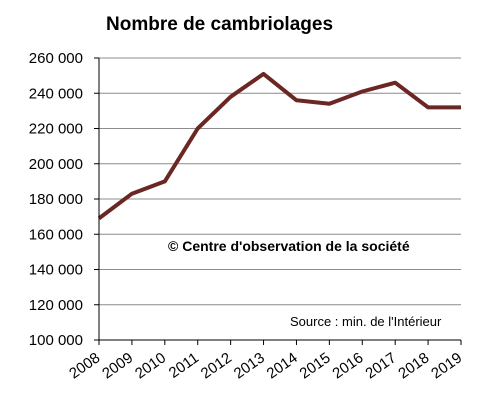 The width and height of the screenshot is (488, 404). I want to click on y-tick-label: 260 000, so click(56, 58).